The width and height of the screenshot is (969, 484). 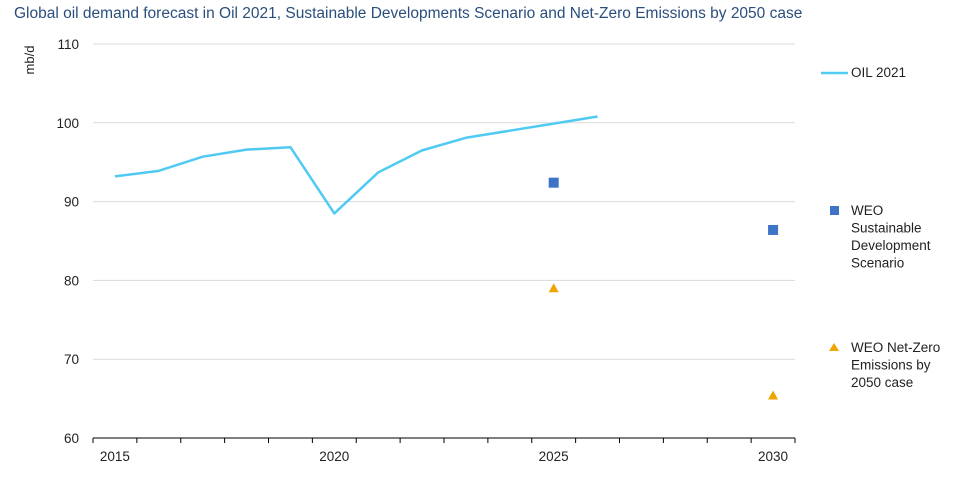 What do you see at coordinates (71, 280) in the screenshot?
I see `y-tick-label: 80` at bounding box center [71, 280].